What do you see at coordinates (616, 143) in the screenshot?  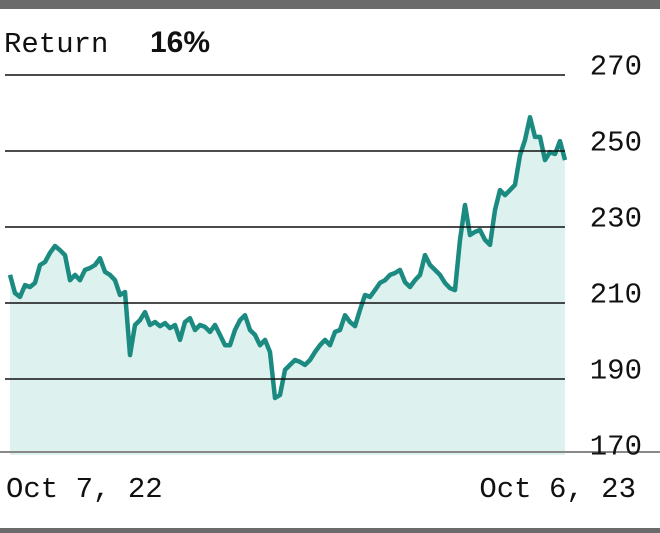 I see `y-tick-label: 250` at bounding box center [616, 143].